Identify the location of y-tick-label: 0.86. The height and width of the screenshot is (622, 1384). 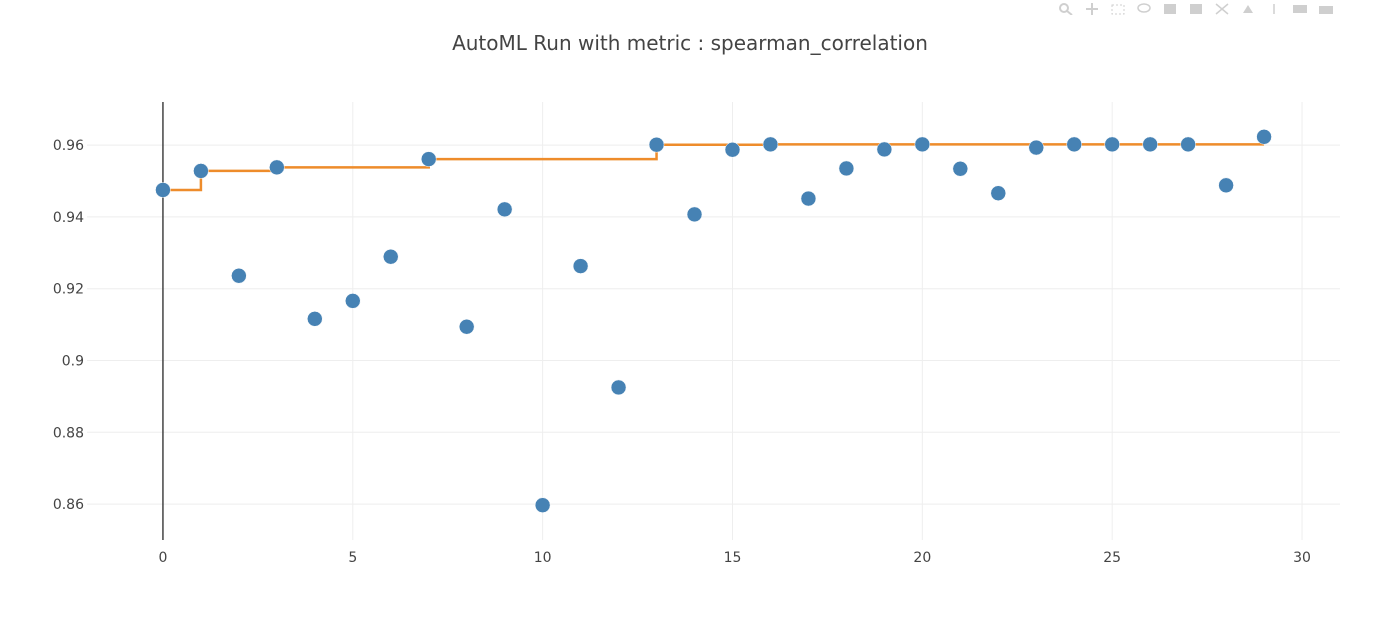
(68, 505).